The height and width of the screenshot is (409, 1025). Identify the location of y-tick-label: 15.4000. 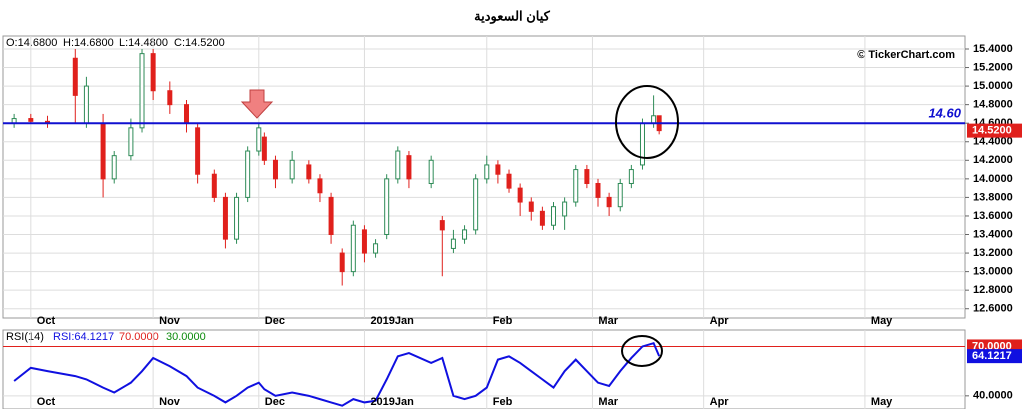
(993, 49).